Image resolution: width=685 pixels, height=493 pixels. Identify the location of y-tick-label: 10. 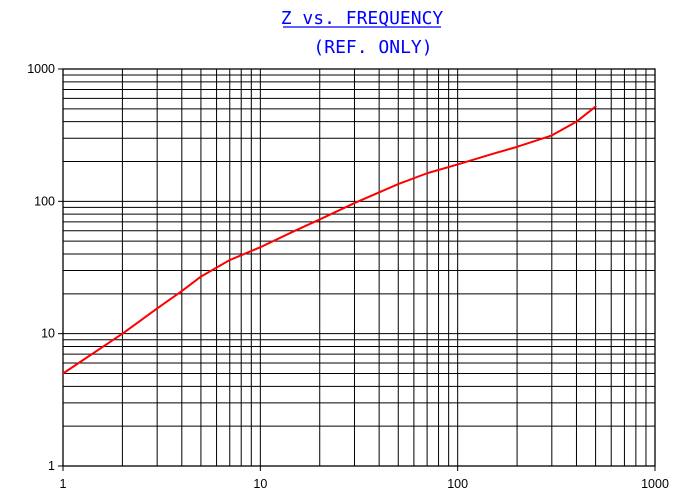
(48, 334).